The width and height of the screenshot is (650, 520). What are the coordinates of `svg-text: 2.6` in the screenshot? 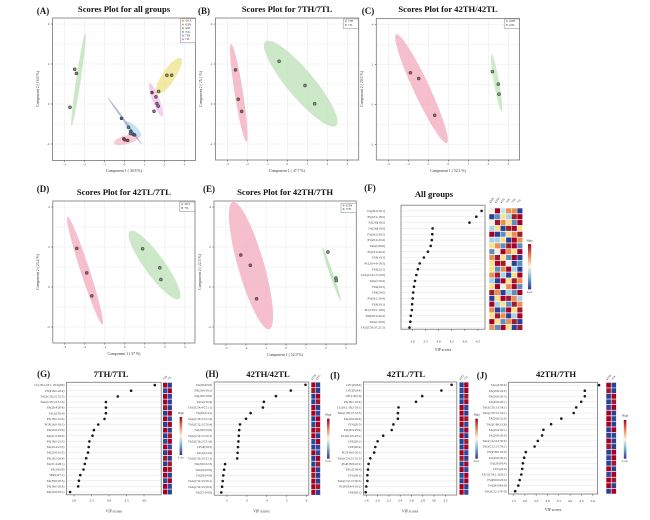 It's located at (411, 501).